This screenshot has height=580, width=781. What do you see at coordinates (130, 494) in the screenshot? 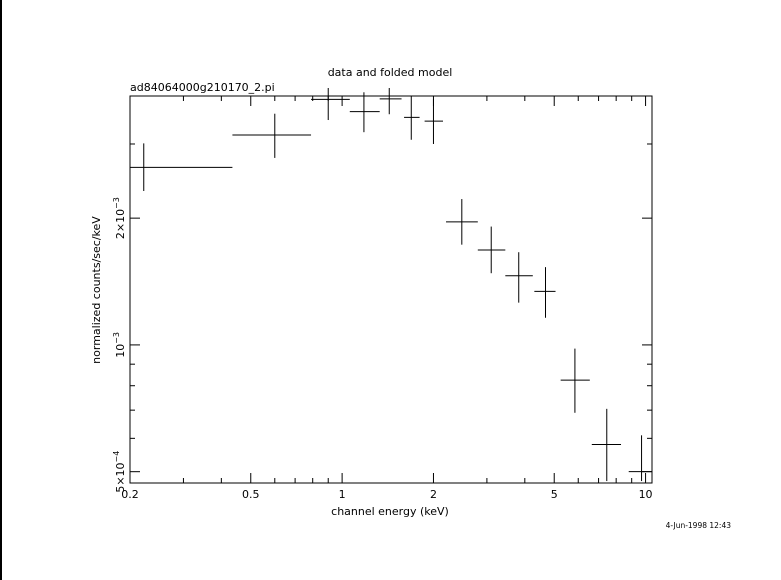
I see `x-tick-label: 0.2` at bounding box center [130, 494].